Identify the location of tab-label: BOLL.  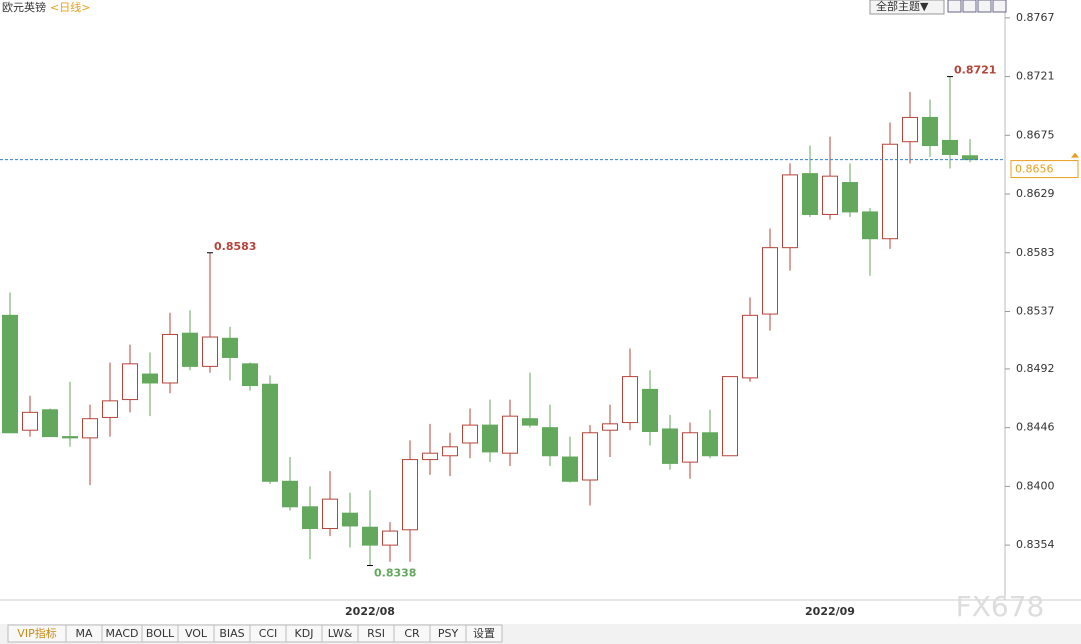
(160, 633).